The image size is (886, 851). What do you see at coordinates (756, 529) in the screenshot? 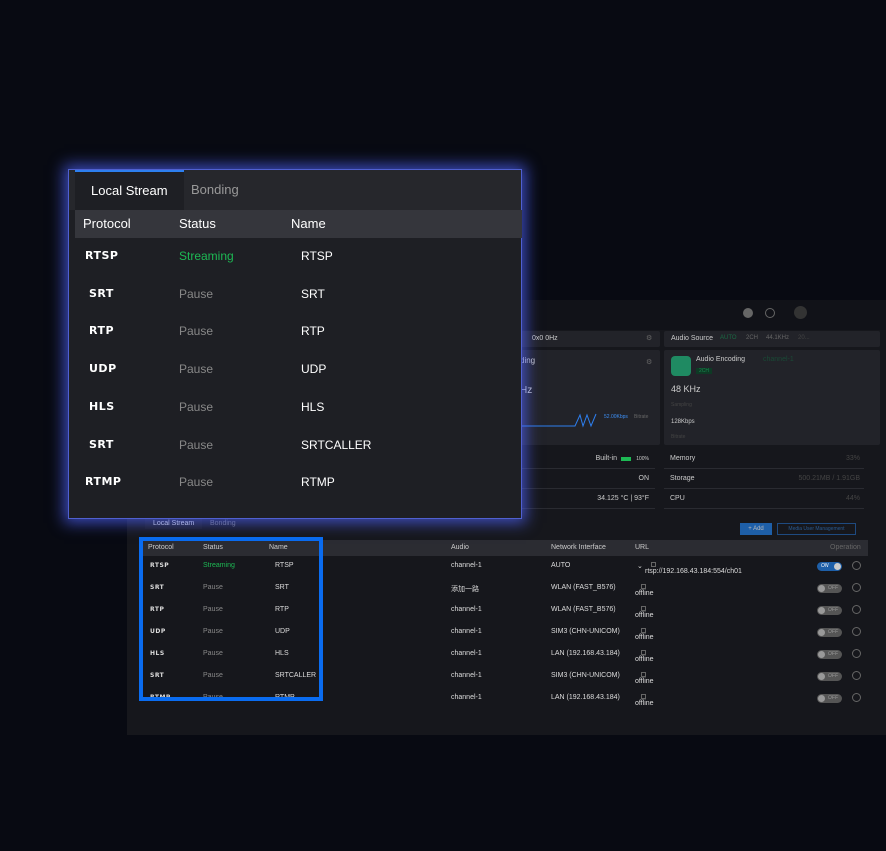
I see `add-button: + Add` at bounding box center [756, 529].